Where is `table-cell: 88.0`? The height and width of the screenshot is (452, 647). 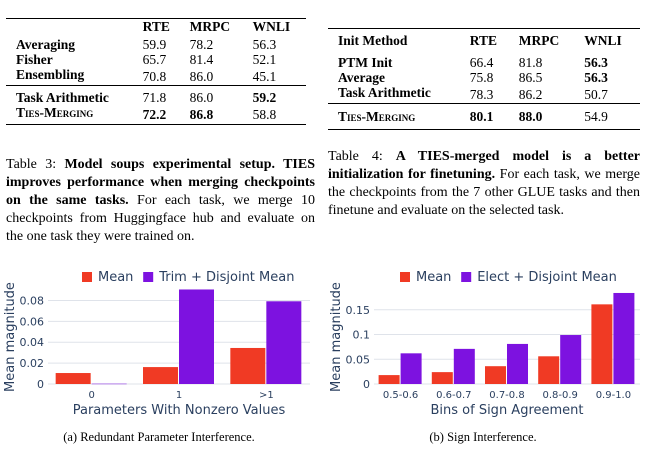 table-cell: 88.0 is located at coordinates (545, 116).